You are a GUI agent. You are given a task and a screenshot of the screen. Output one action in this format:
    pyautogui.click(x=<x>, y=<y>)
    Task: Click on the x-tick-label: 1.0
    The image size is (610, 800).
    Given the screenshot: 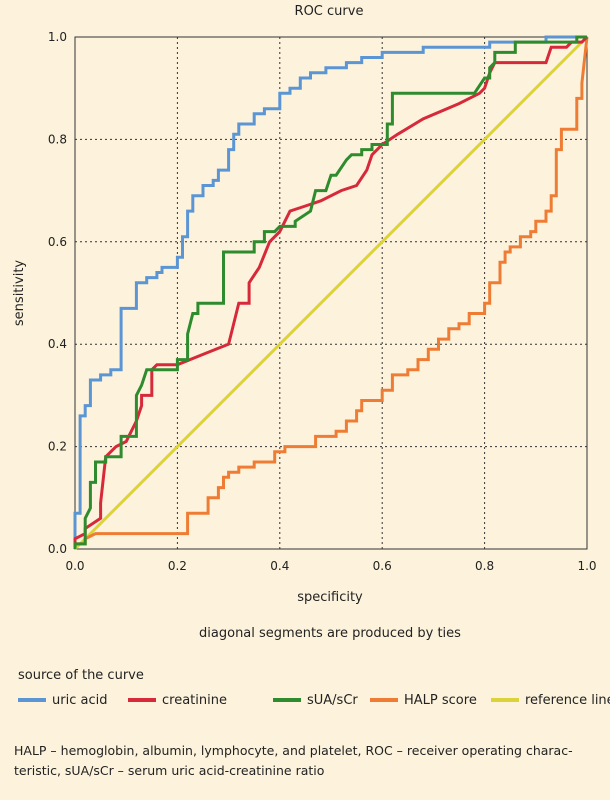 What is the action you would take?
    pyautogui.click(x=586, y=566)
    